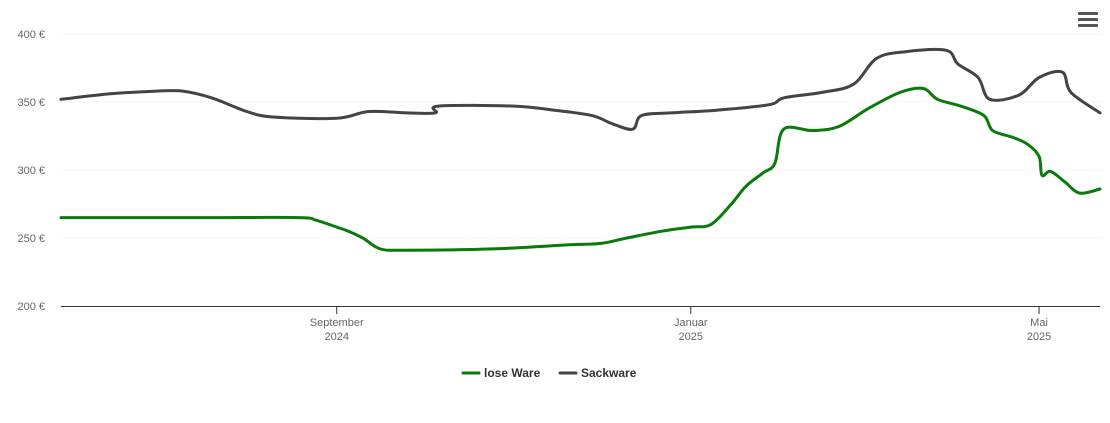 The width and height of the screenshot is (1110, 423). What do you see at coordinates (31, 307) in the screenshot?
I see `y-tick-label: 200 €` at bounding box center [31, 307].